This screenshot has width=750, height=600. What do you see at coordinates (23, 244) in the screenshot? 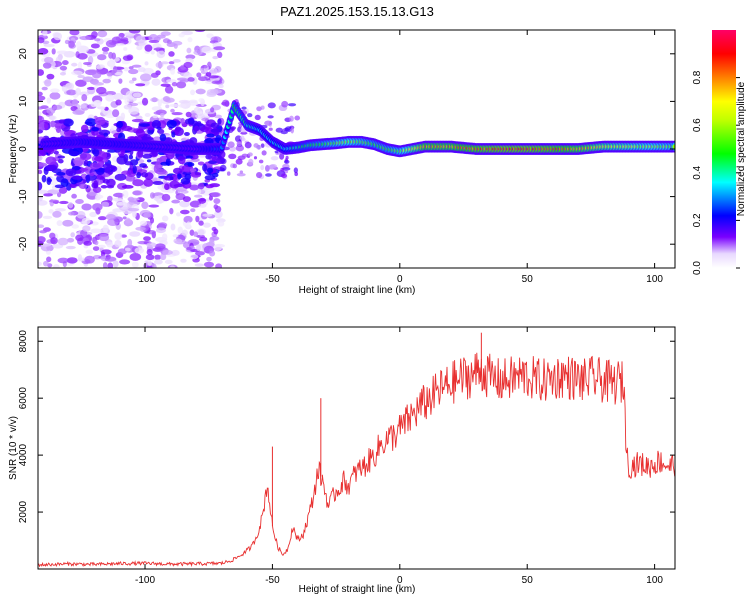
I see `y-tick-label: -20` at bounding box center [23, 244].